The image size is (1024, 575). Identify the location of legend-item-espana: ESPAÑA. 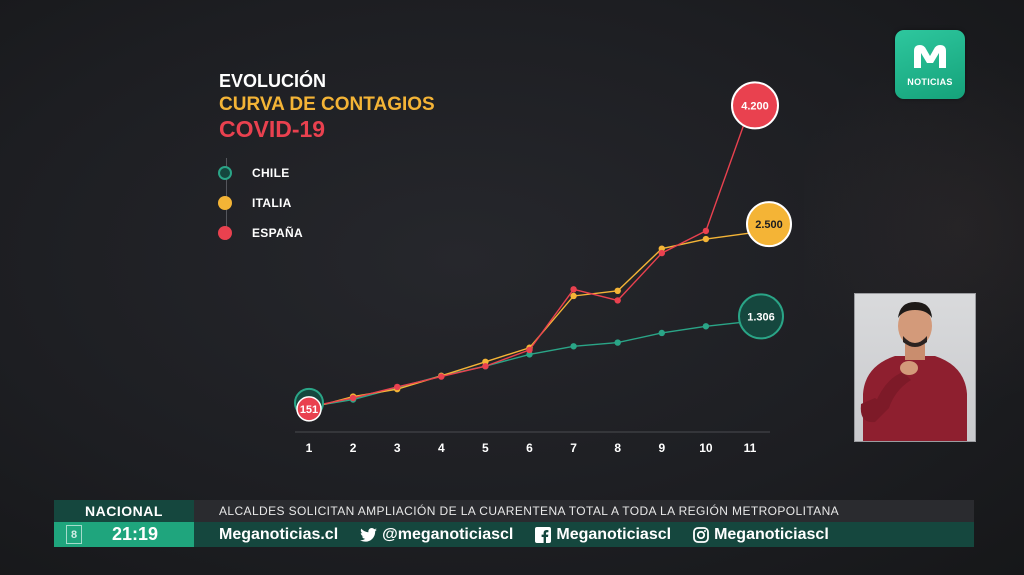
(260, 233).